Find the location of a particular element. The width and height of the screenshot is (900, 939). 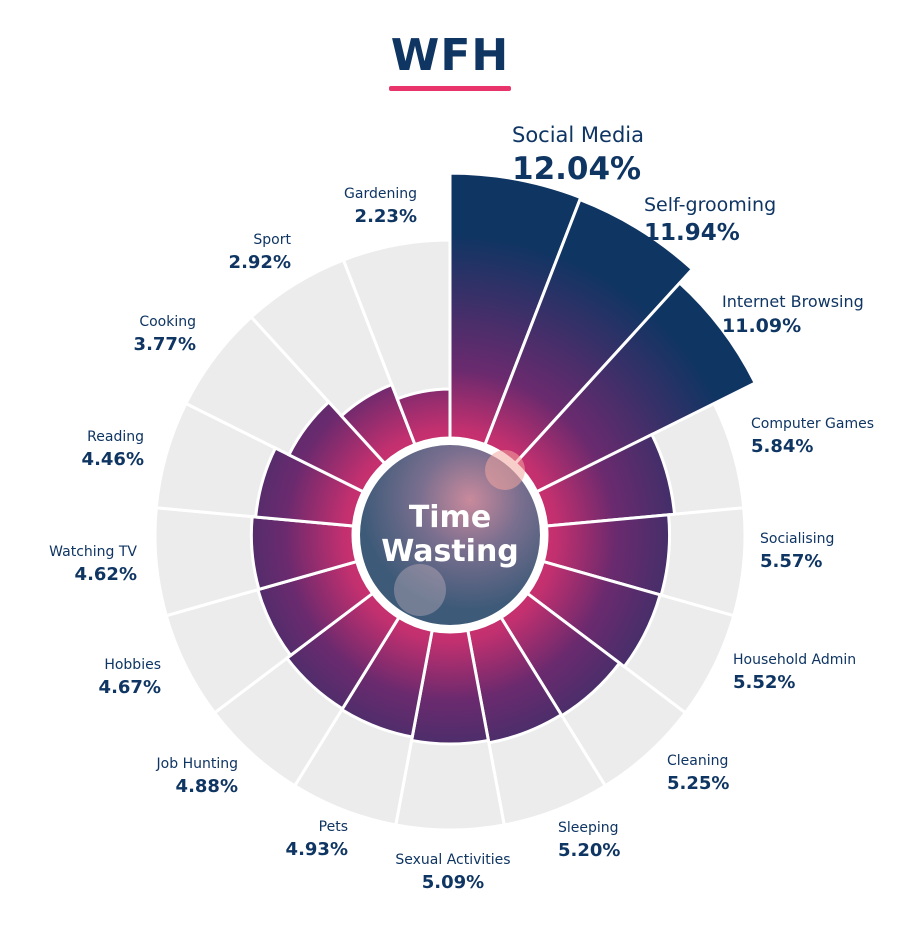

value-label: 2.23% is located at coordinates (386, 216).